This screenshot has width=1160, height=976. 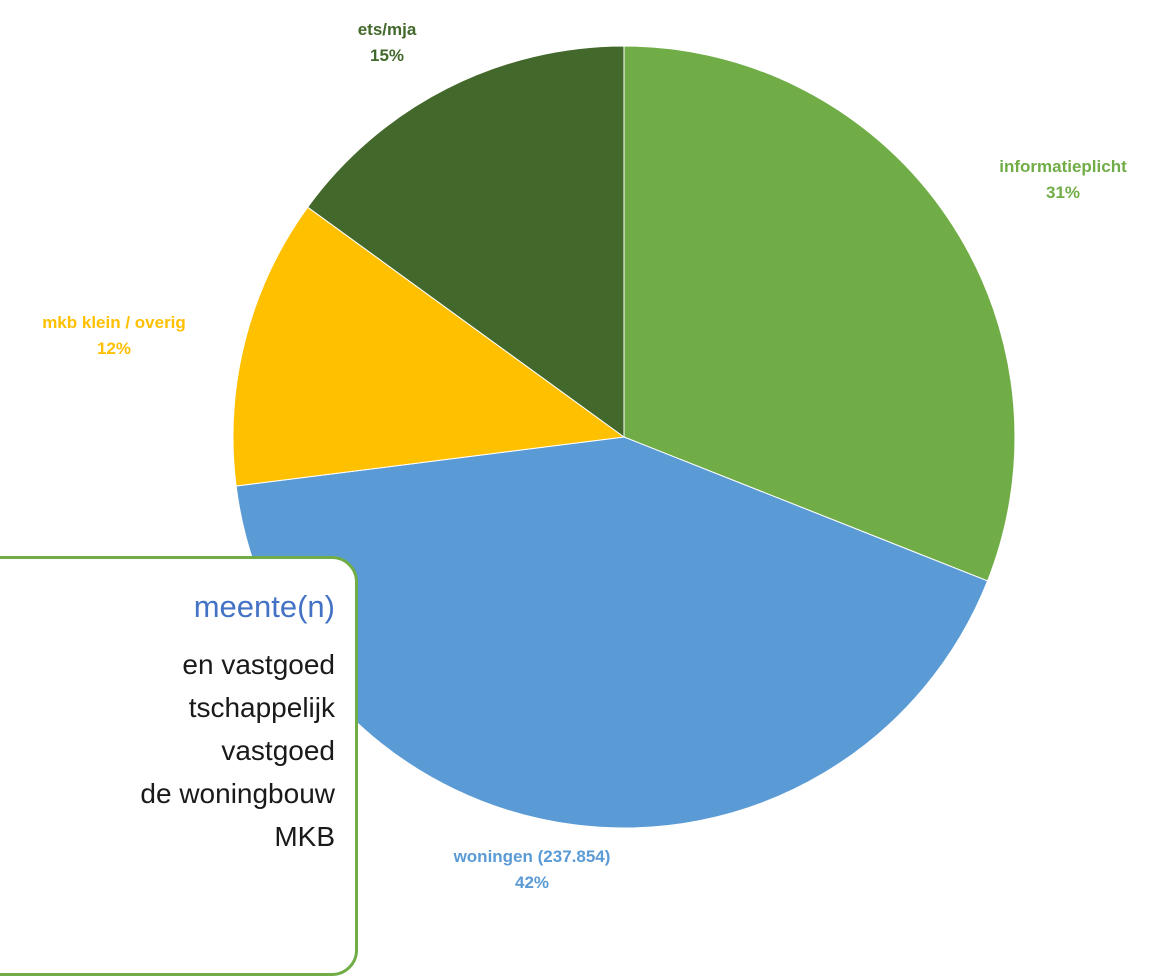 What do you see at coordinates (237, 793) in the screenshot?
I see `callout-line-4: de woningbouw` at bounding box center [237, 793].